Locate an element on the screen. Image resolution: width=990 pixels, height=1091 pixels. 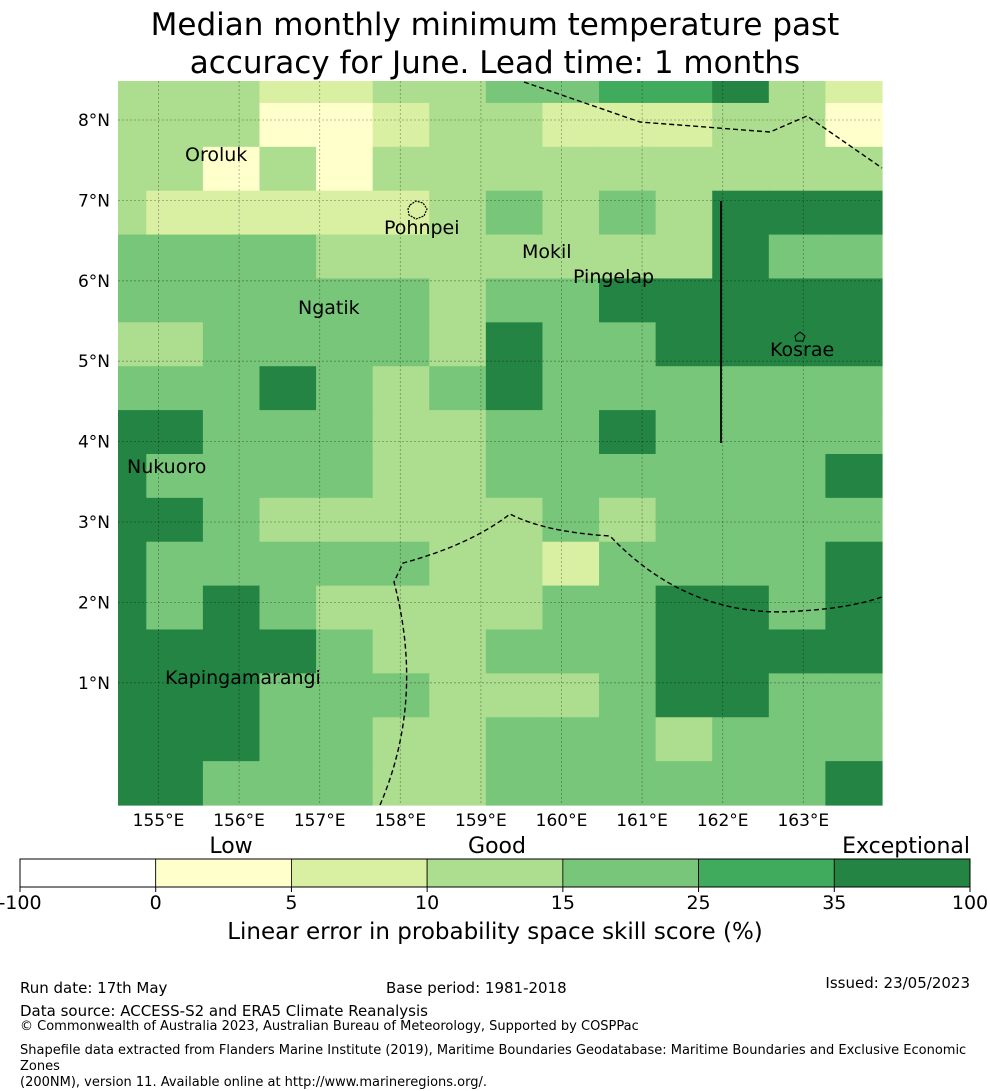
place-pingelap: Pingelap is located at coordinates (613, 277).